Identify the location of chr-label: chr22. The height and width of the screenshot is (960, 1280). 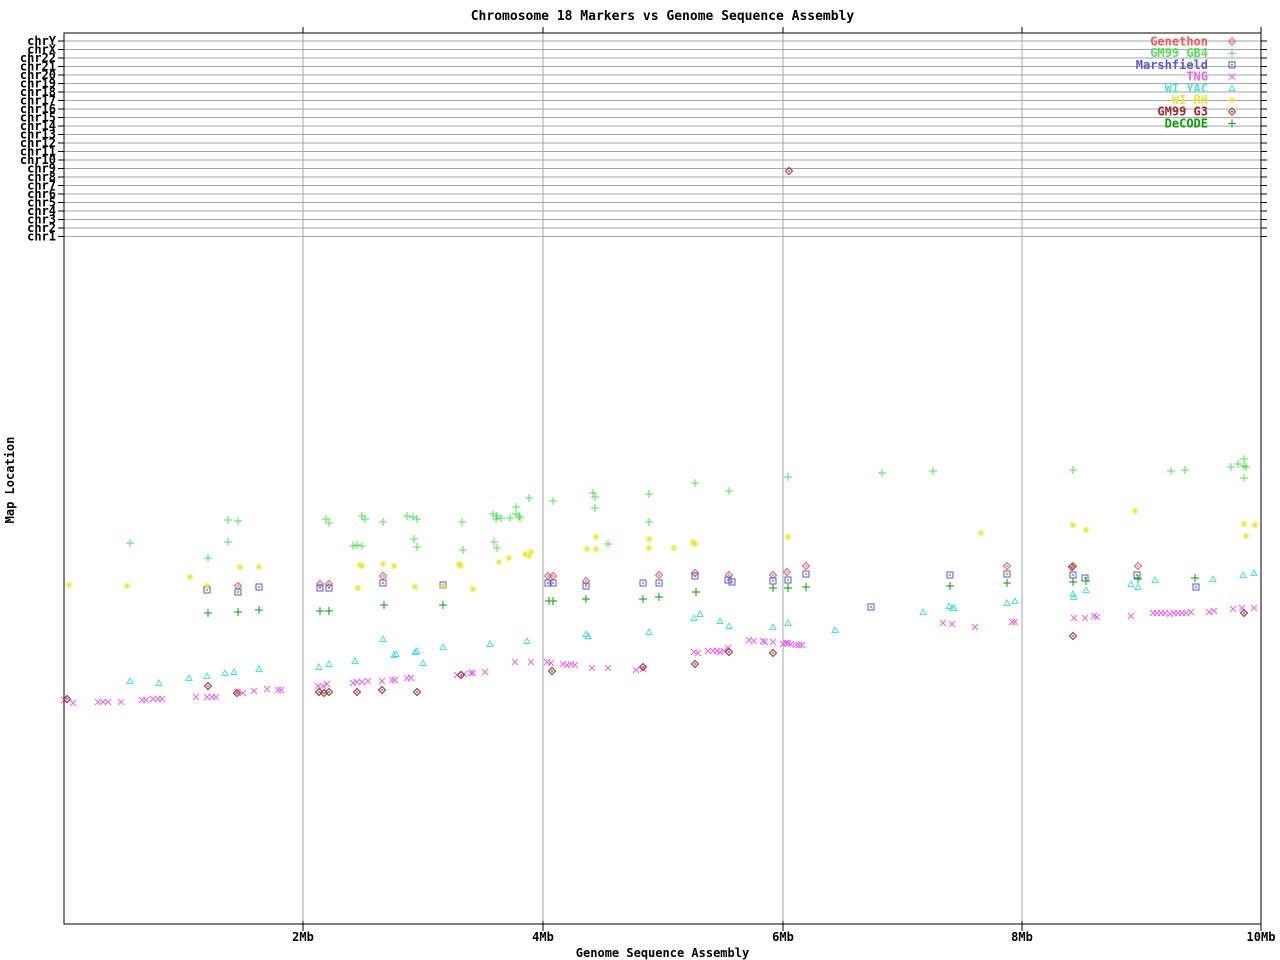
(38, 58).